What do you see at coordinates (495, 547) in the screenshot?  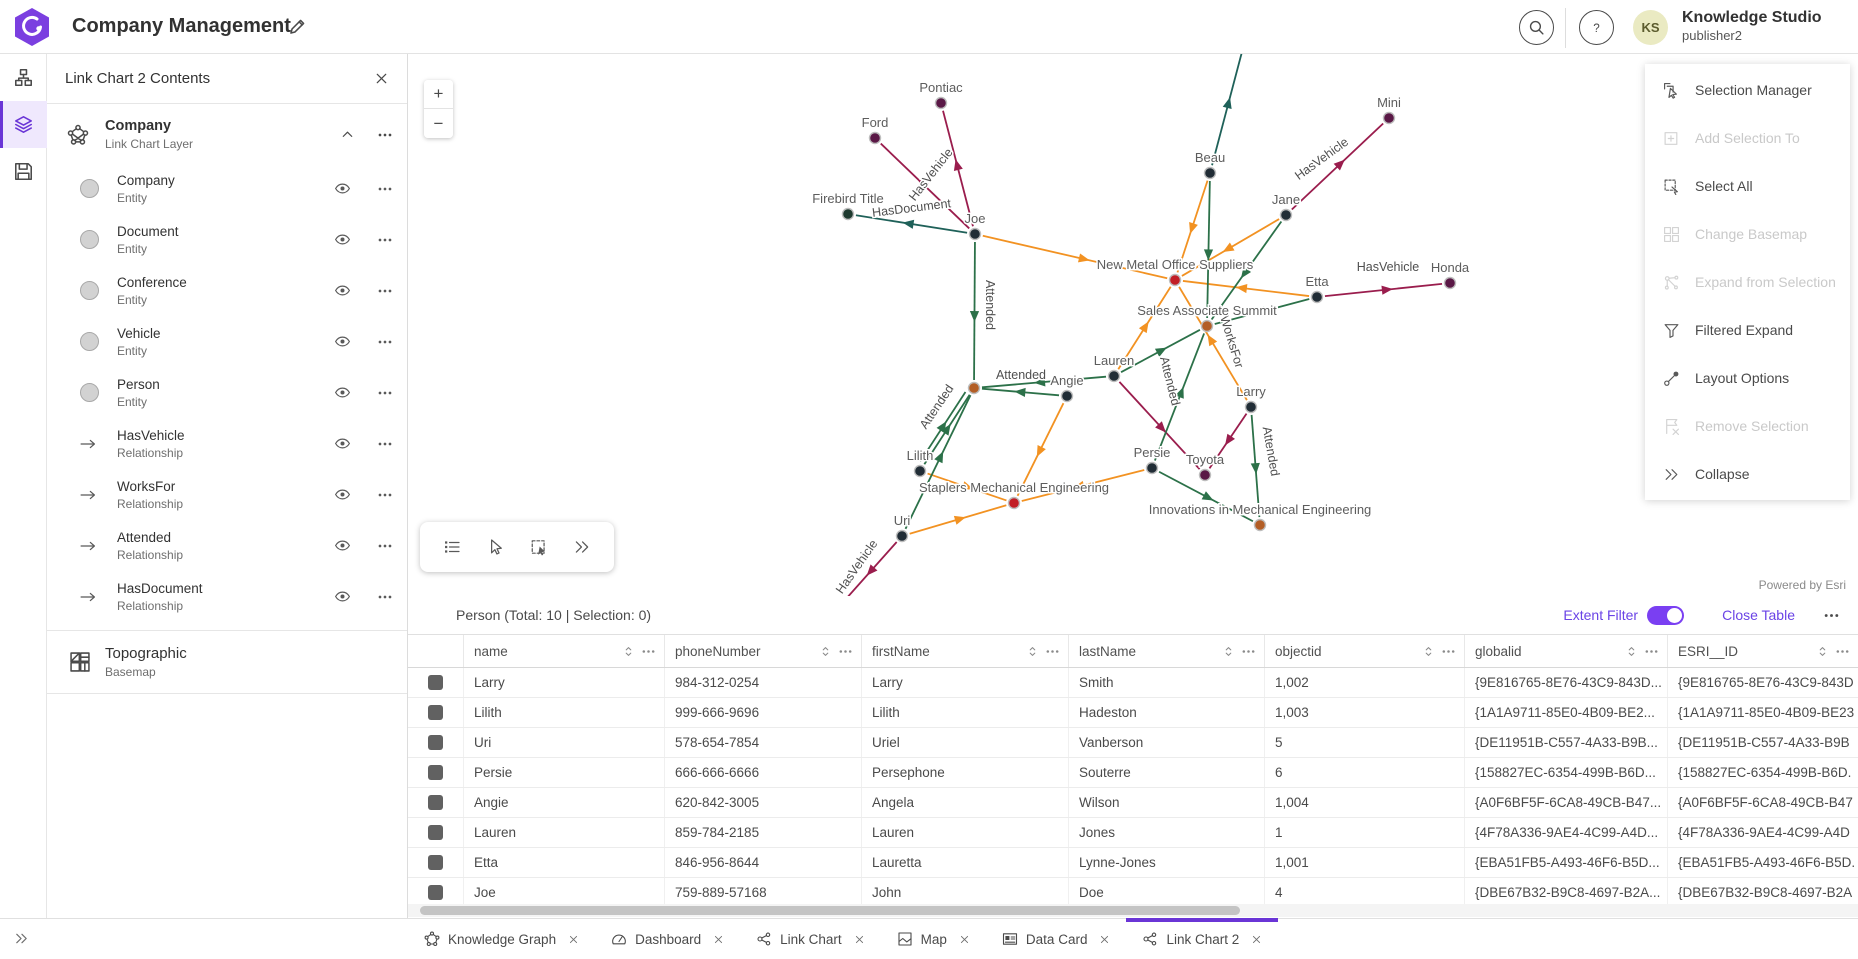 I see `cursor-icon` at bounding box center [495, 547].